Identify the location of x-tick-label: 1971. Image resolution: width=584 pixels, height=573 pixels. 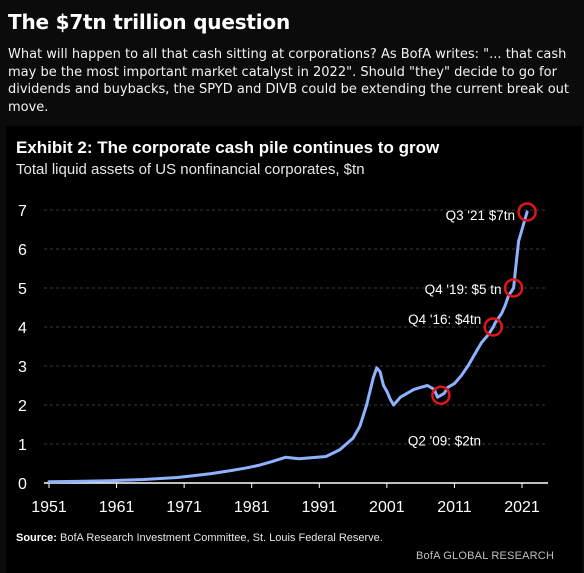
(184, 507).